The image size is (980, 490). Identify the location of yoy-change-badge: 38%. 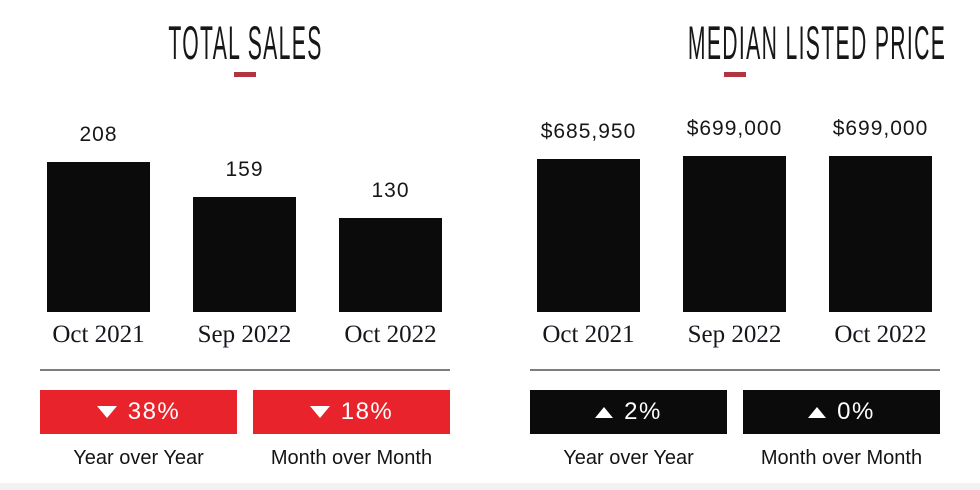
(138, 412).